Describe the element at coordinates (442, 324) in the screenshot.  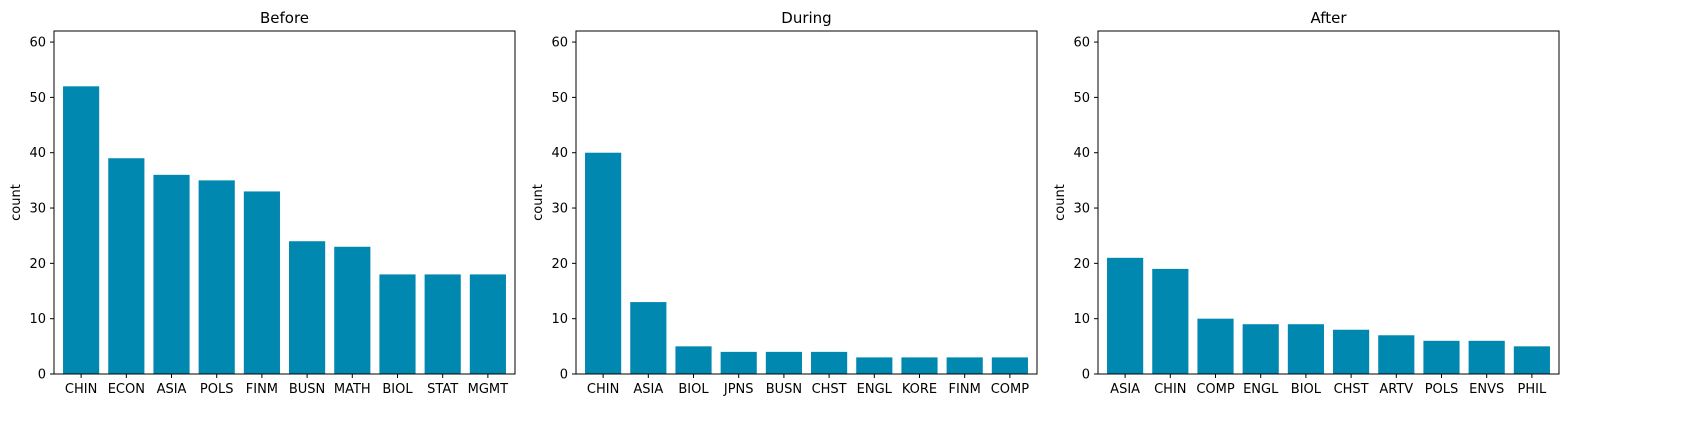
I see `bar-stat` at that location.